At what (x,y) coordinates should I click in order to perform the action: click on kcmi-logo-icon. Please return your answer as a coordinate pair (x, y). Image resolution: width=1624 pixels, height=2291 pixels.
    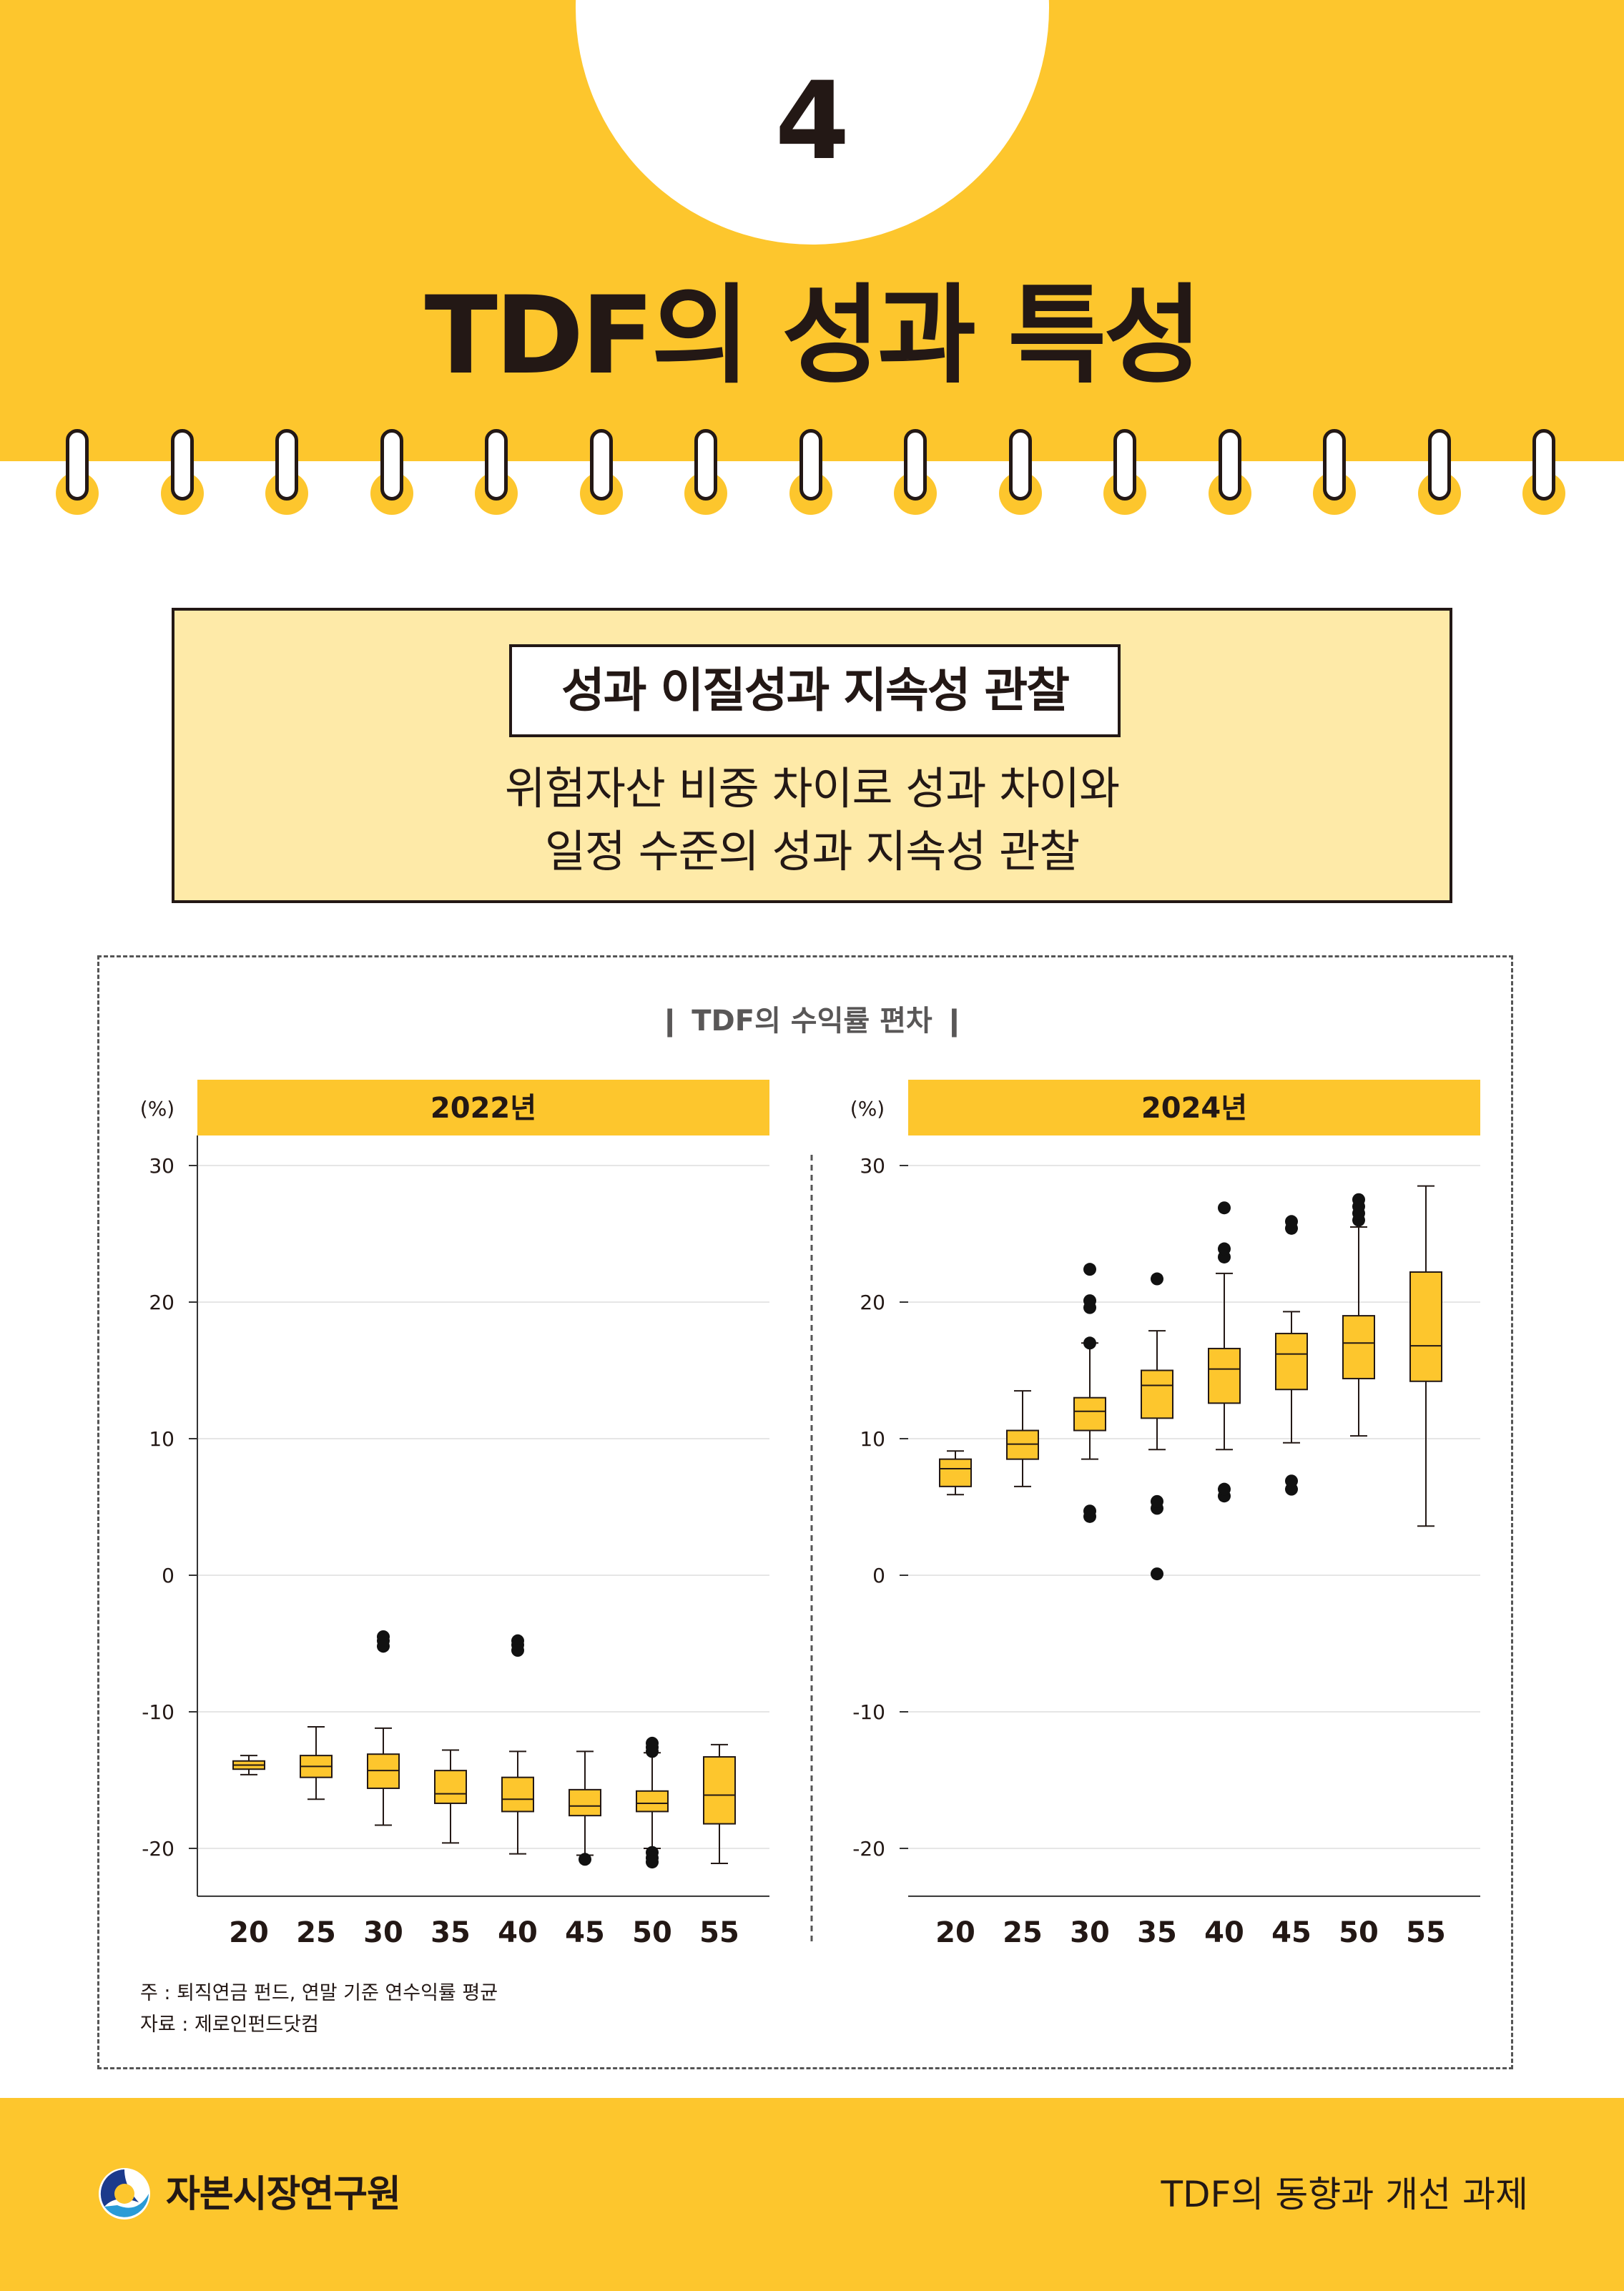
    Looking at the image, I should click on (124, 2193).